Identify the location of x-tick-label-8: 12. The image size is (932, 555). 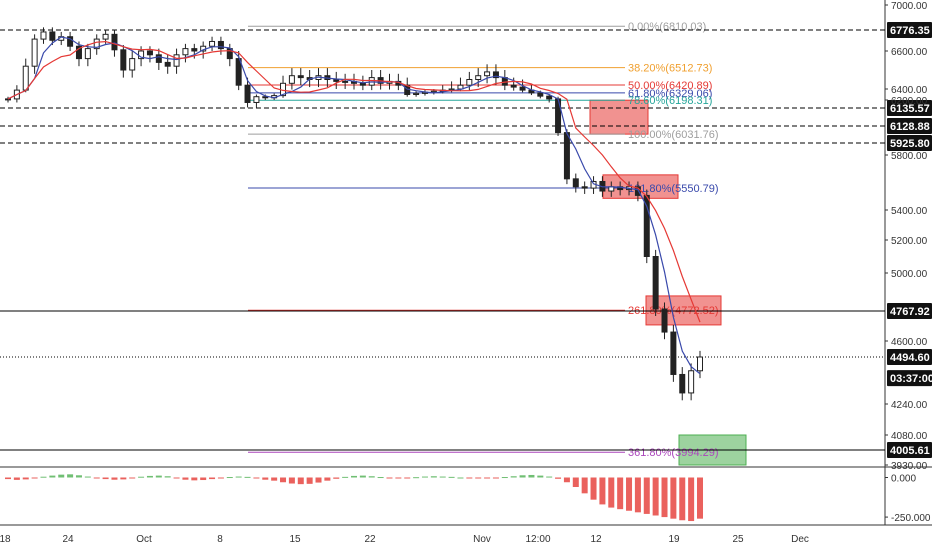
(596, 539).